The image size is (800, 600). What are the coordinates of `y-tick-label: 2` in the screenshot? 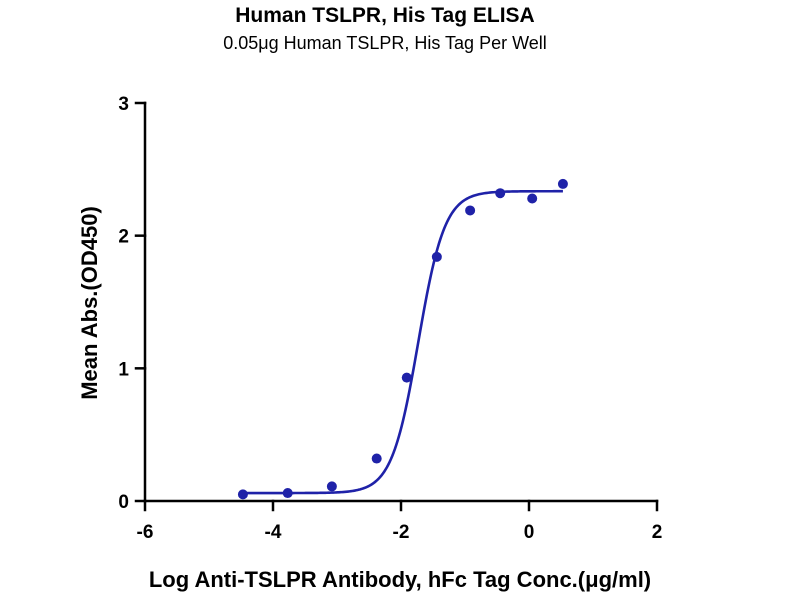 It's located at (123, 237).